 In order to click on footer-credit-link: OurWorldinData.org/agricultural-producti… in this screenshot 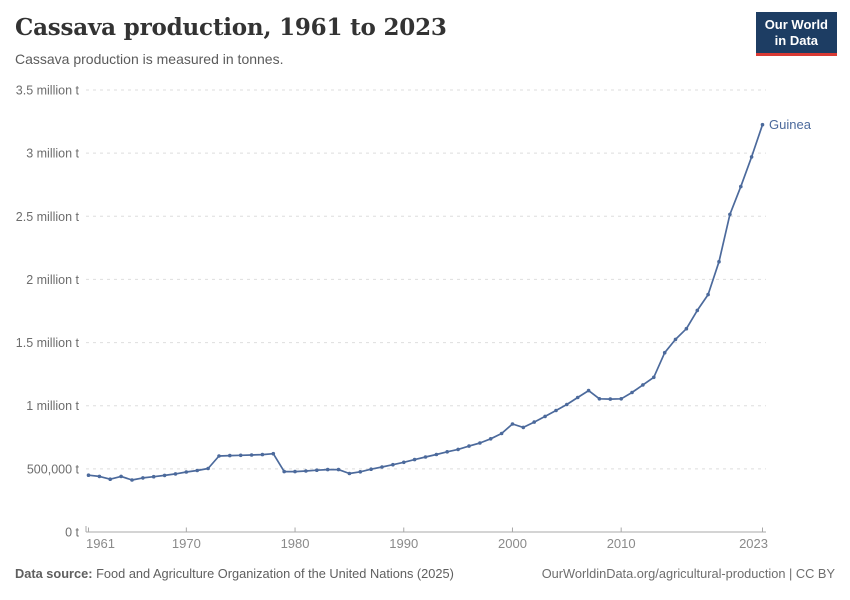, I will do `click(688, 573)`.